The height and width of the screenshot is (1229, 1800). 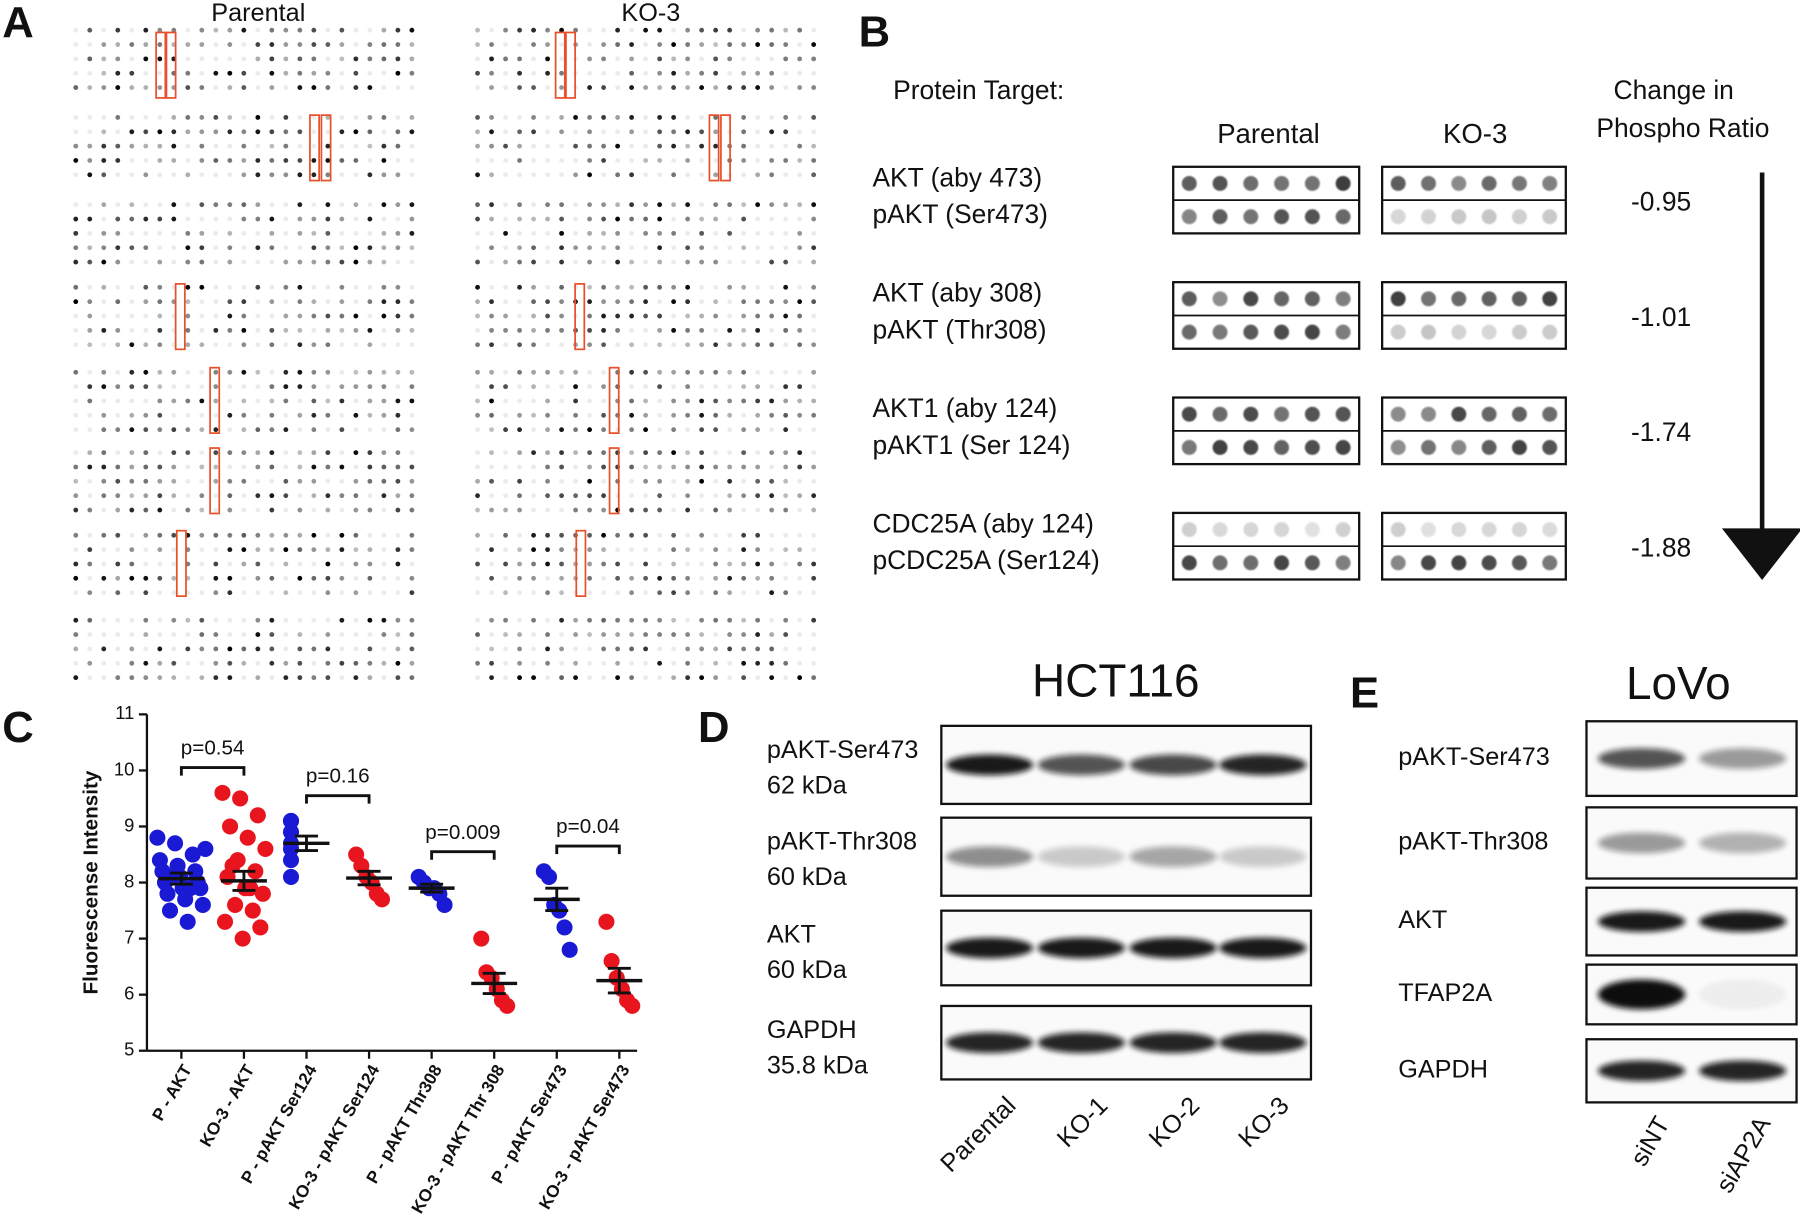 What do you see at coordinates (213, 748) in the screenshot?
I see `p-value: p=0.54` at bounding box center [213, 748].